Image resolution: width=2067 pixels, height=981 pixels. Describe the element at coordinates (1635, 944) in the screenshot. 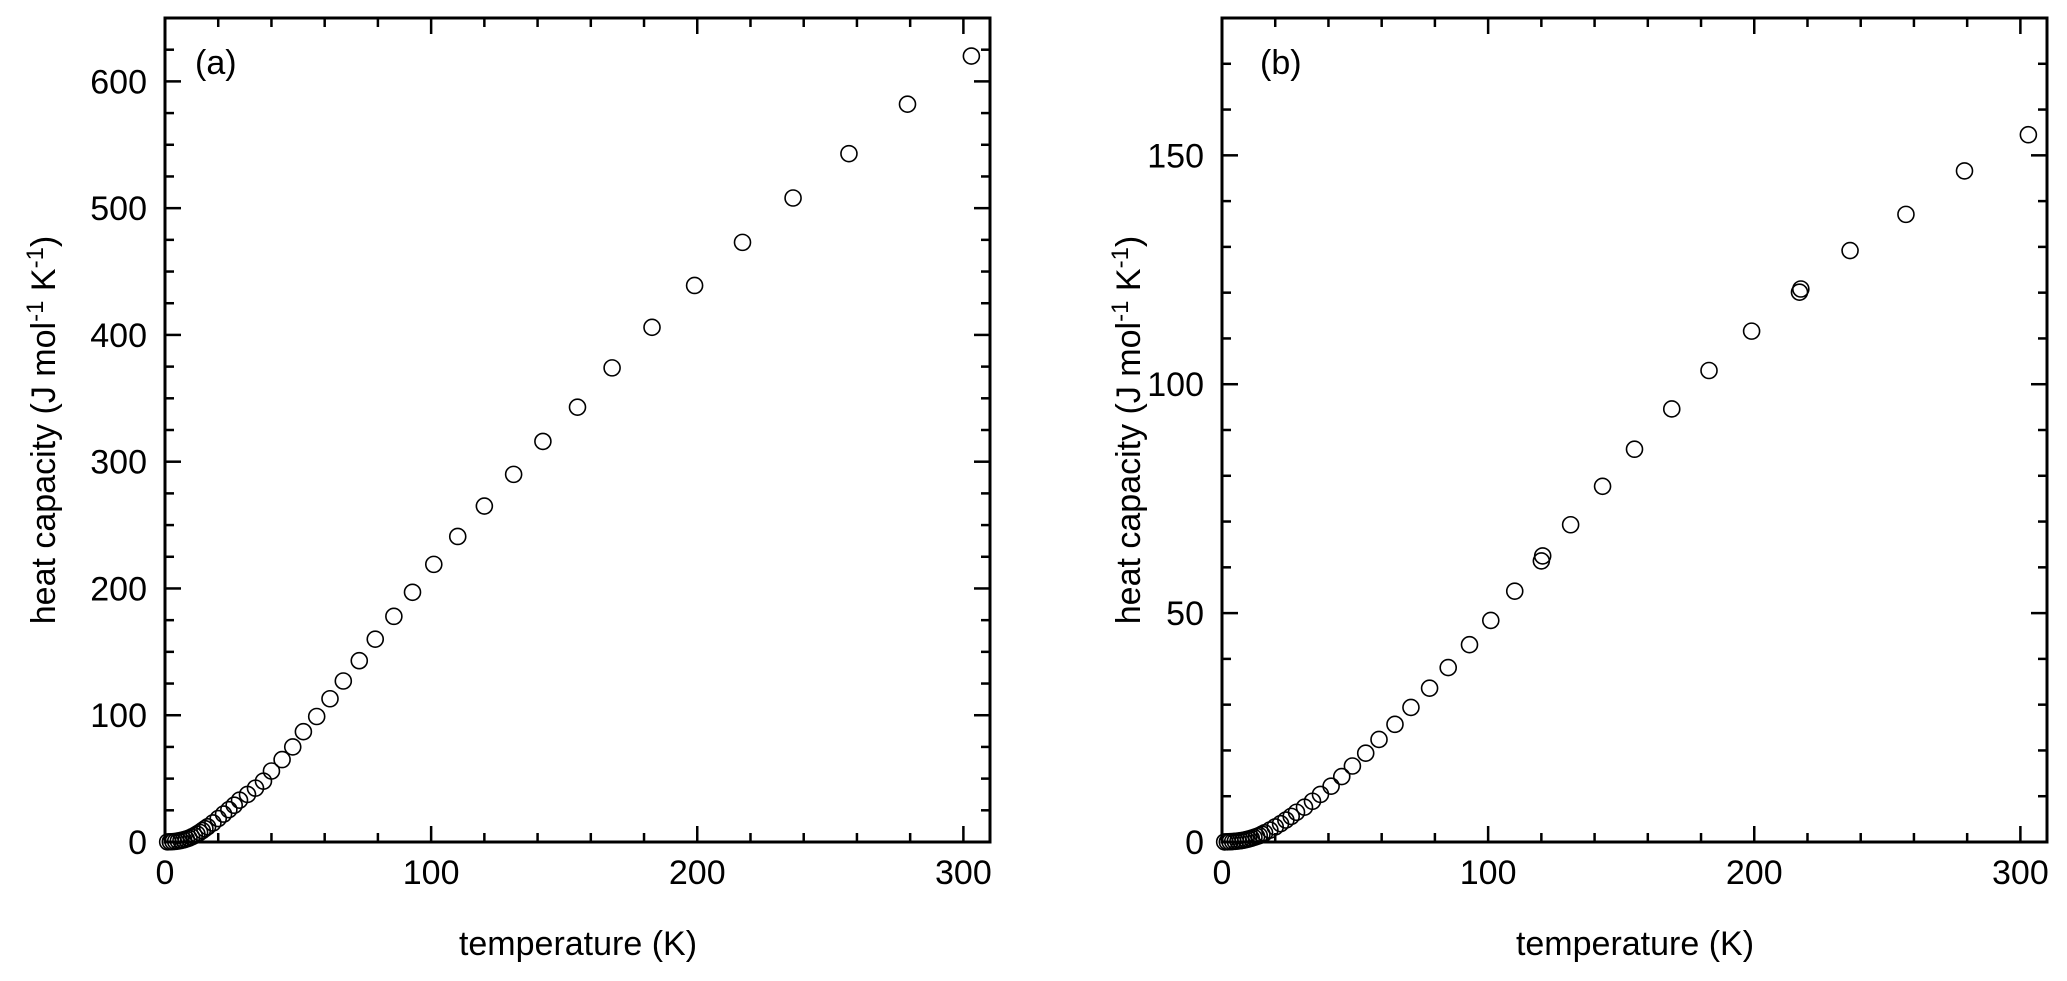

I see `x-axis-label-b: temperature (K)` at that location.